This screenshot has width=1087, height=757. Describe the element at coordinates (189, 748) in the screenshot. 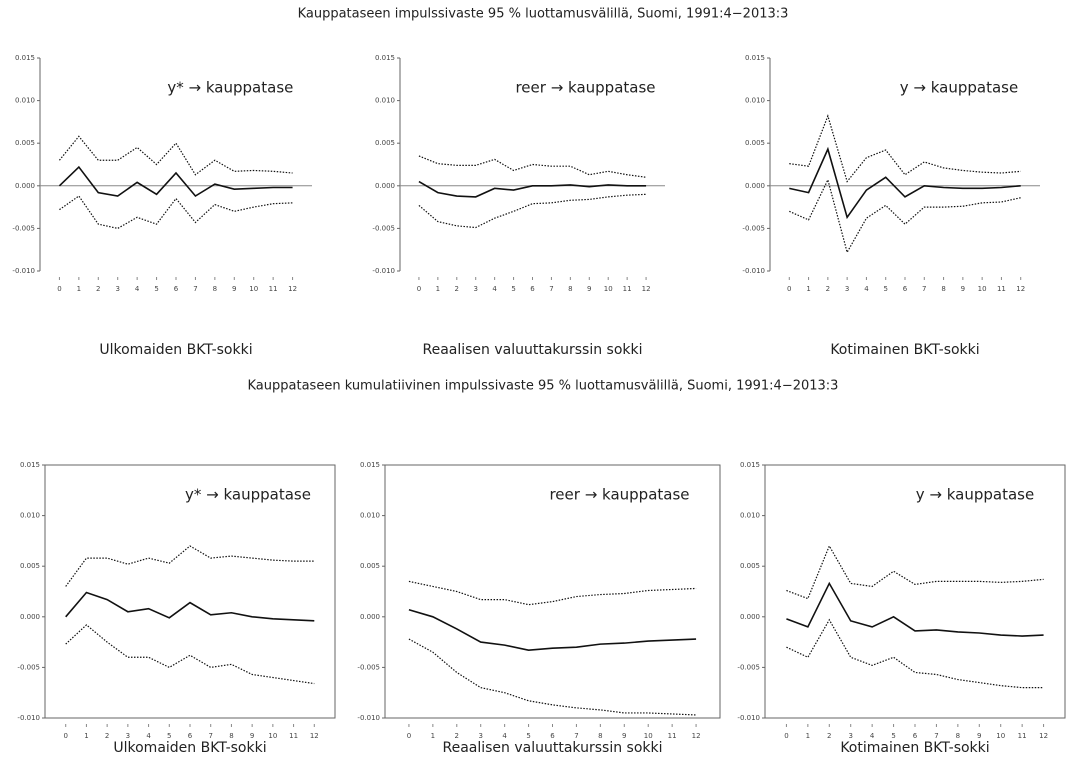

I see `caption: Ulkomaiden BKT-sokki` at that location.